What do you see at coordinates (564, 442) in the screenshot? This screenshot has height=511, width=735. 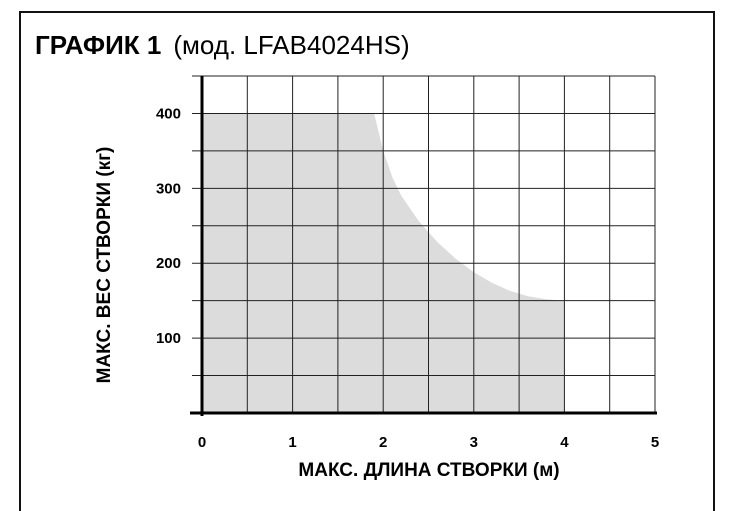 I see `x-tick-label: 4` at bounding box center [564, 442].